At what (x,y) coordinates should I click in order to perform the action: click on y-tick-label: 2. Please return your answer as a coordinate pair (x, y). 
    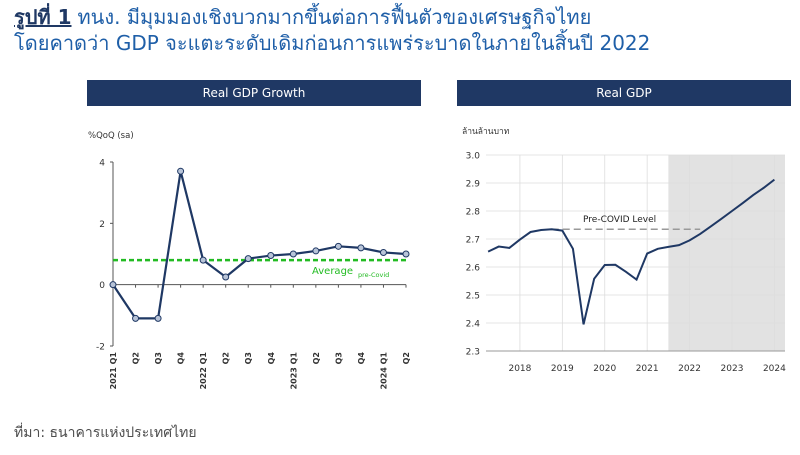
    Looking at the image, I should click on (102, 225).